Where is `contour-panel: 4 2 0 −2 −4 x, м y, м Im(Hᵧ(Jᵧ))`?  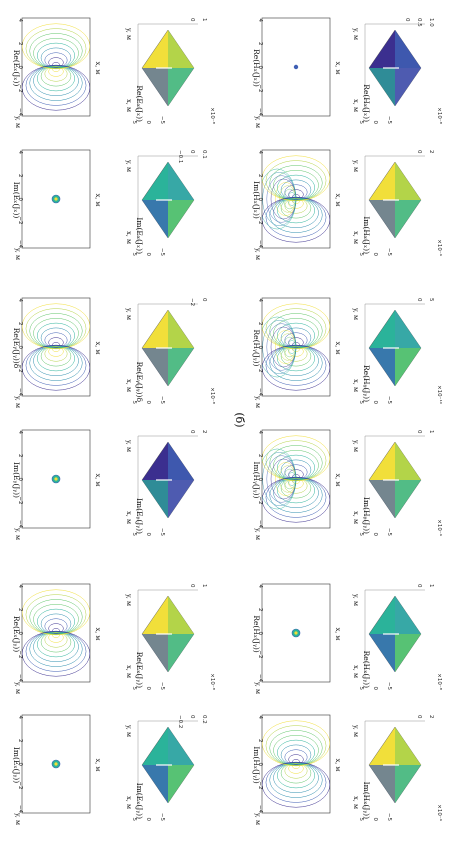
contour-panel: 4 2 0 −2 −4 x, м y, м Im(Hᵧ(Jᵧ)) is located at coordinates (297, 484).